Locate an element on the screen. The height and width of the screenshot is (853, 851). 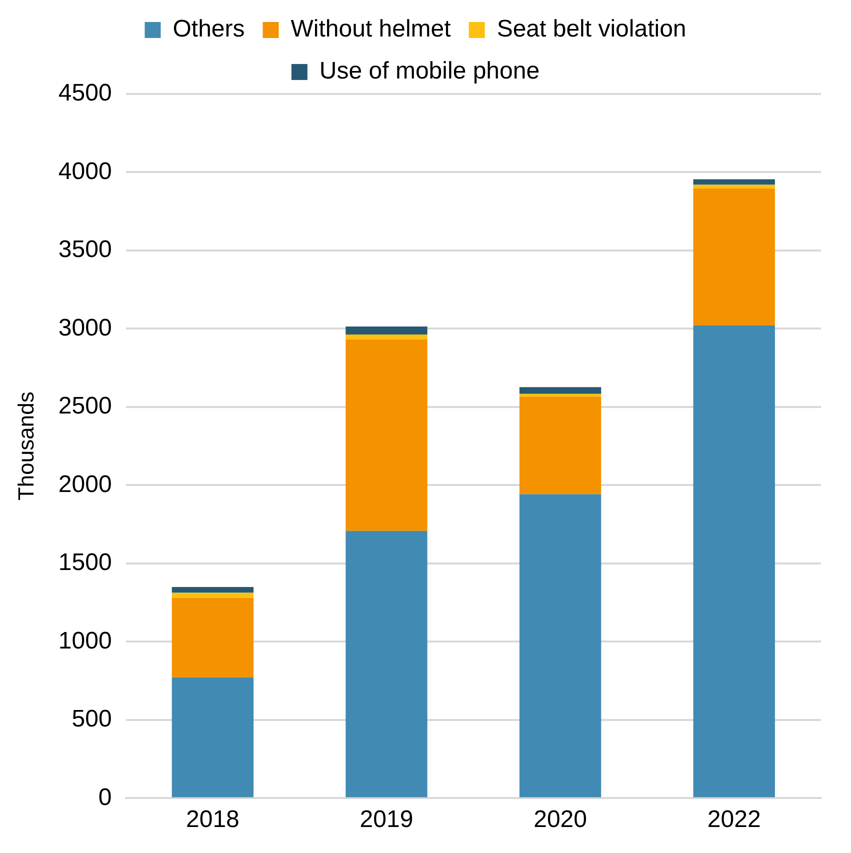
y-tick-label: 3500 is located at coordinates (85, 250).